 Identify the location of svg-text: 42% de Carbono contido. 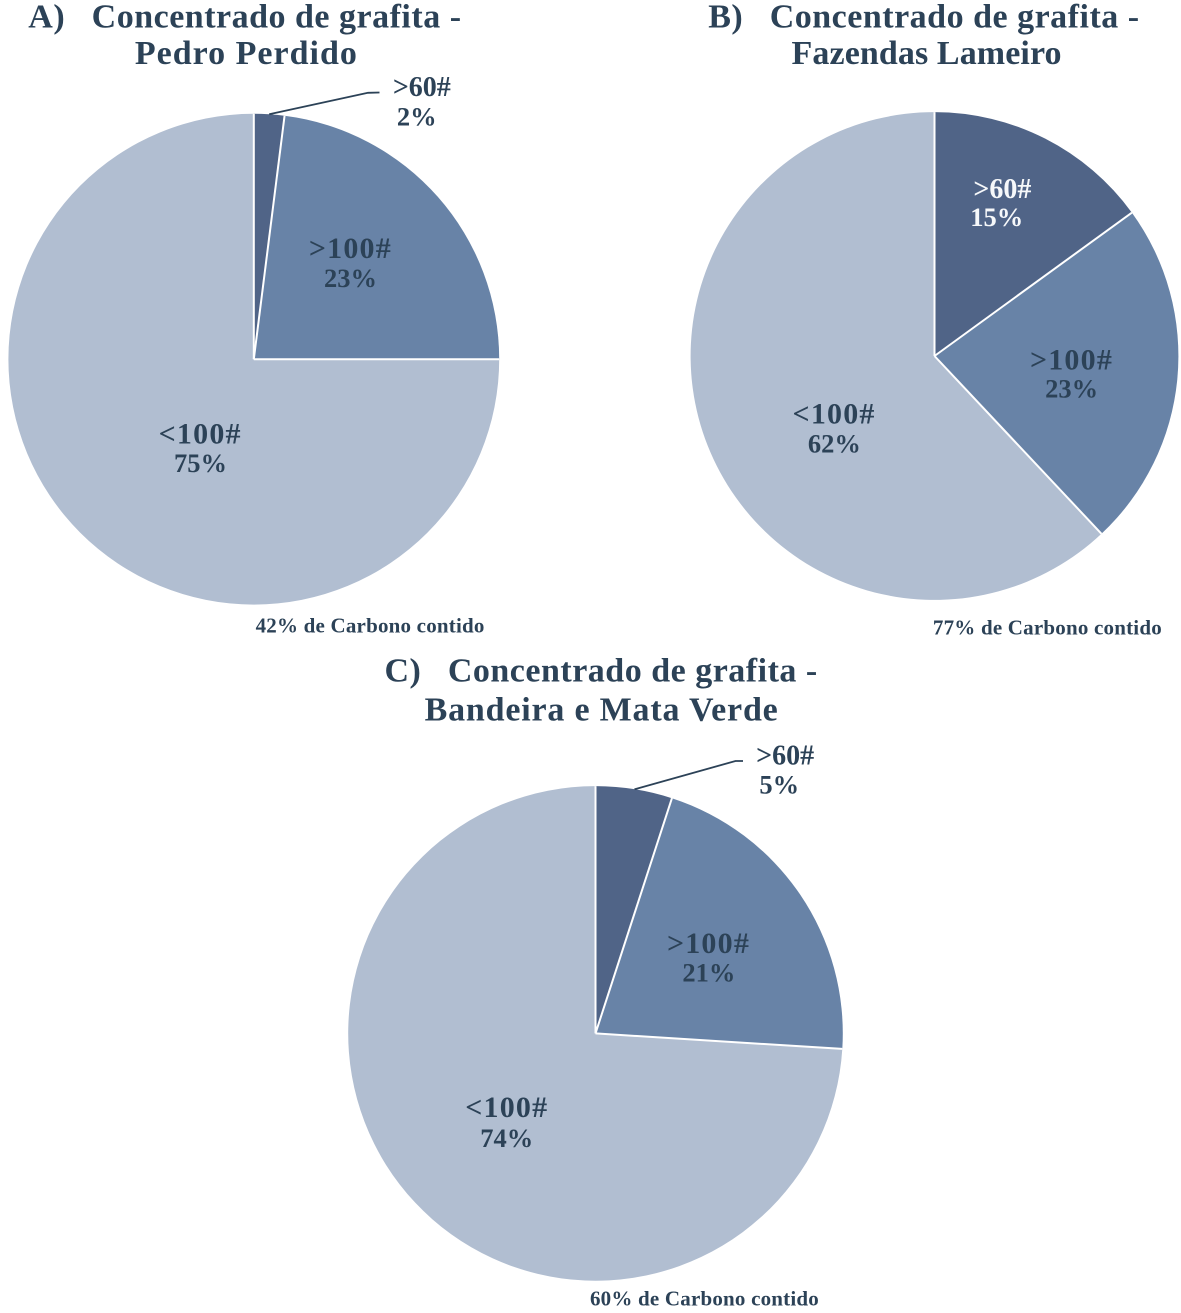
(370, 626).